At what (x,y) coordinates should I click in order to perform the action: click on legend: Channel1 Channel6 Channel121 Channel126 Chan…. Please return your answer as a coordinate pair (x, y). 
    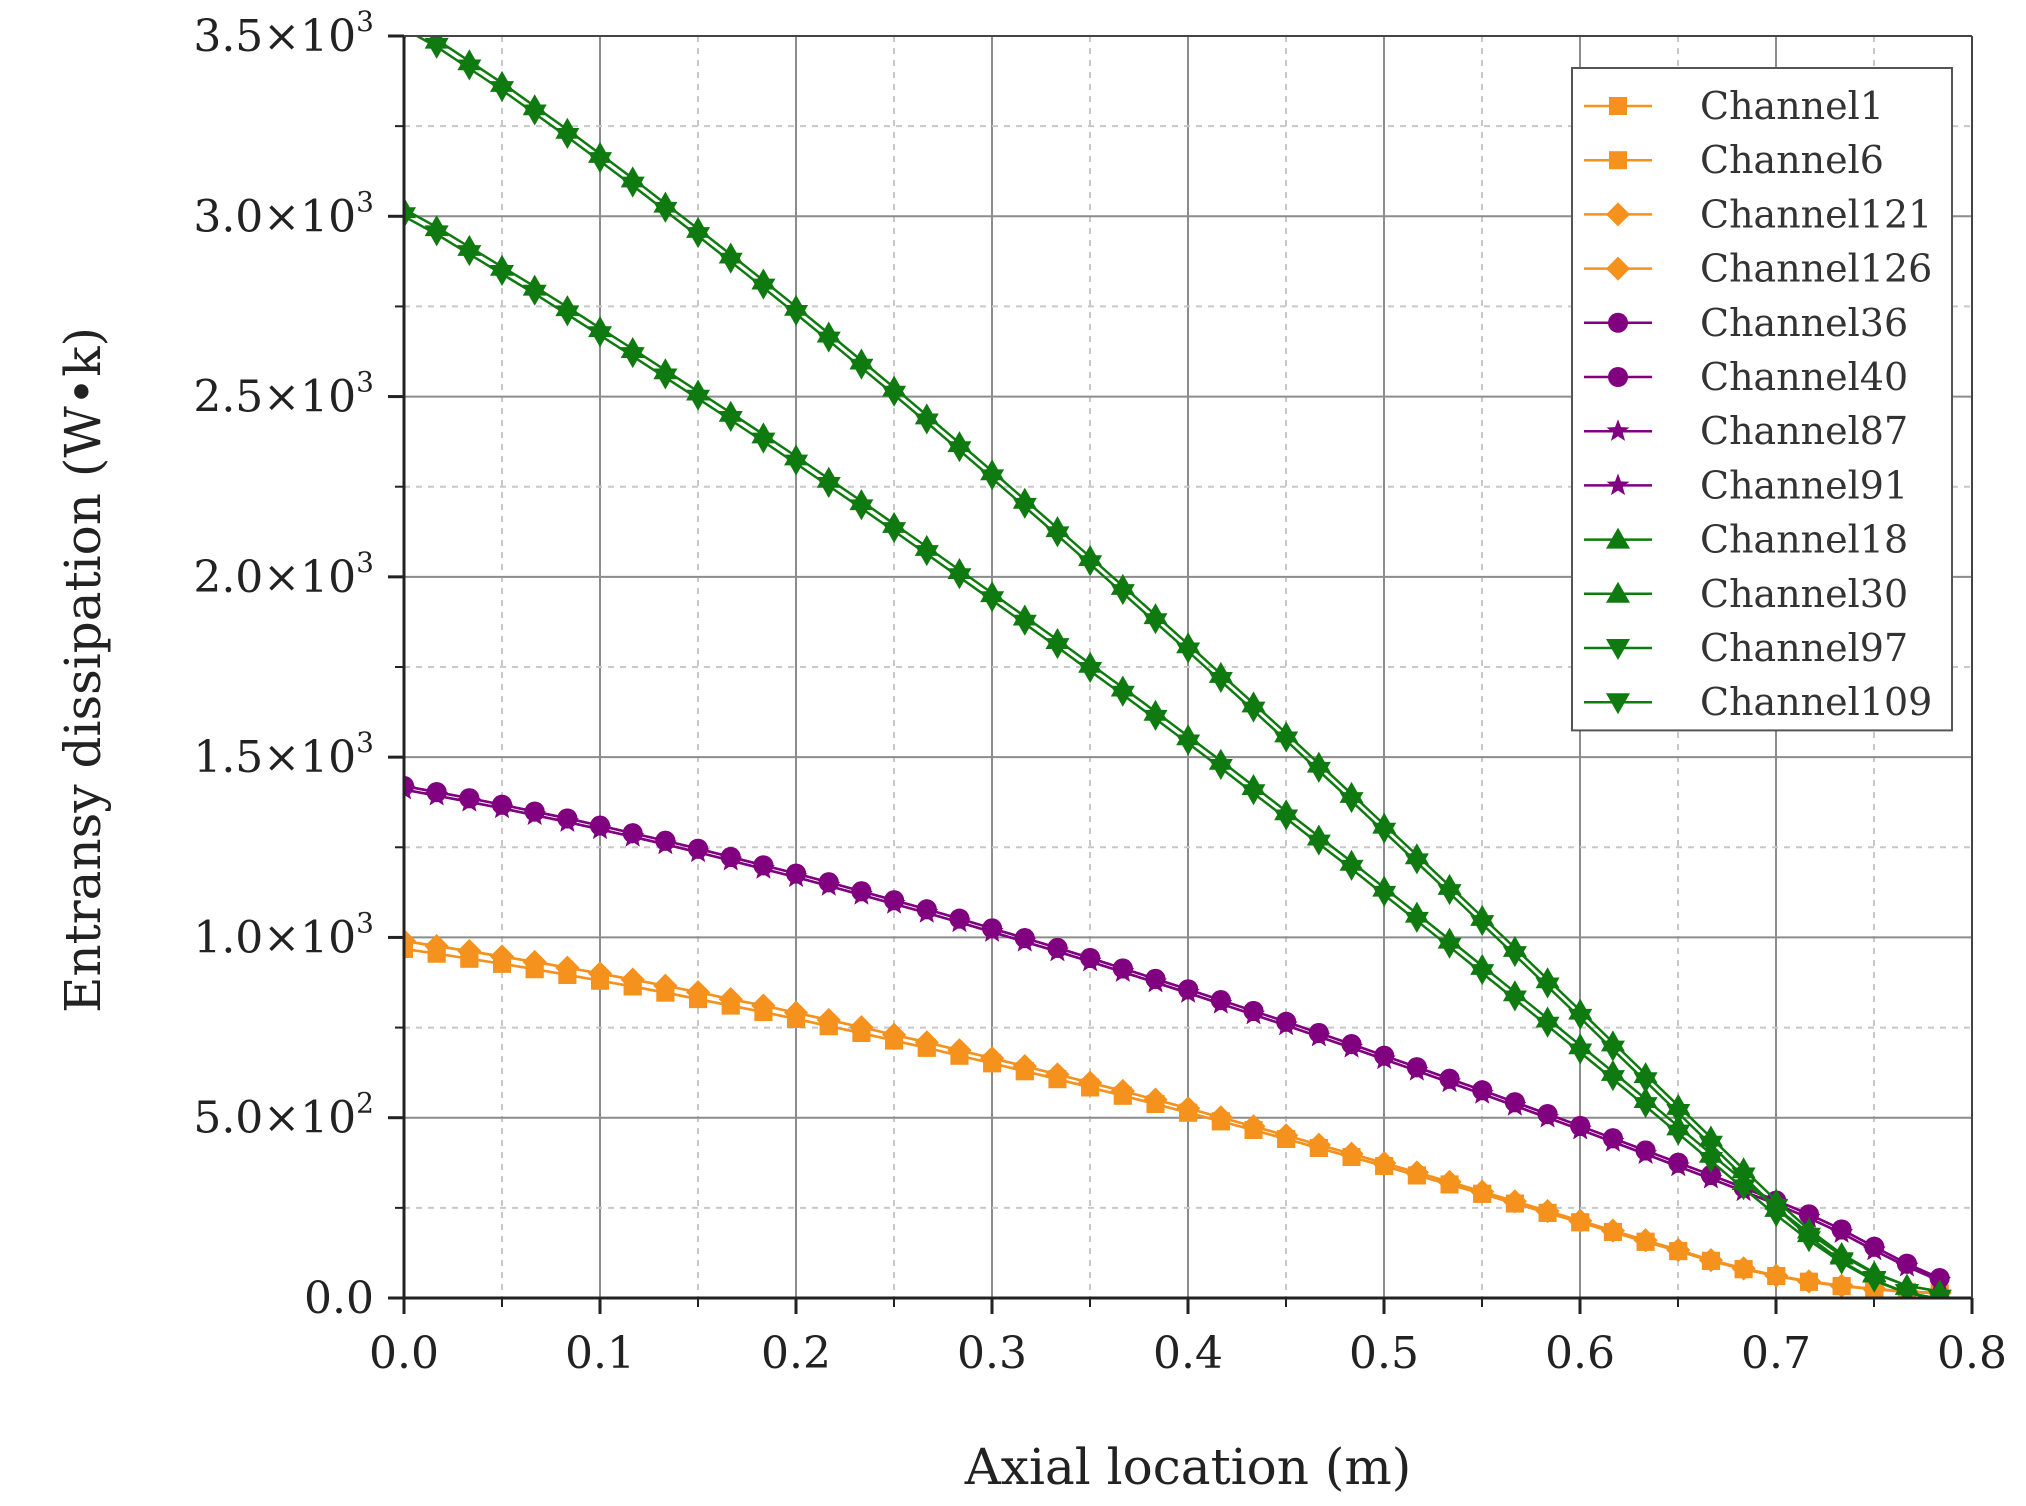
    Looking at the image, I should click on (1762, 399).